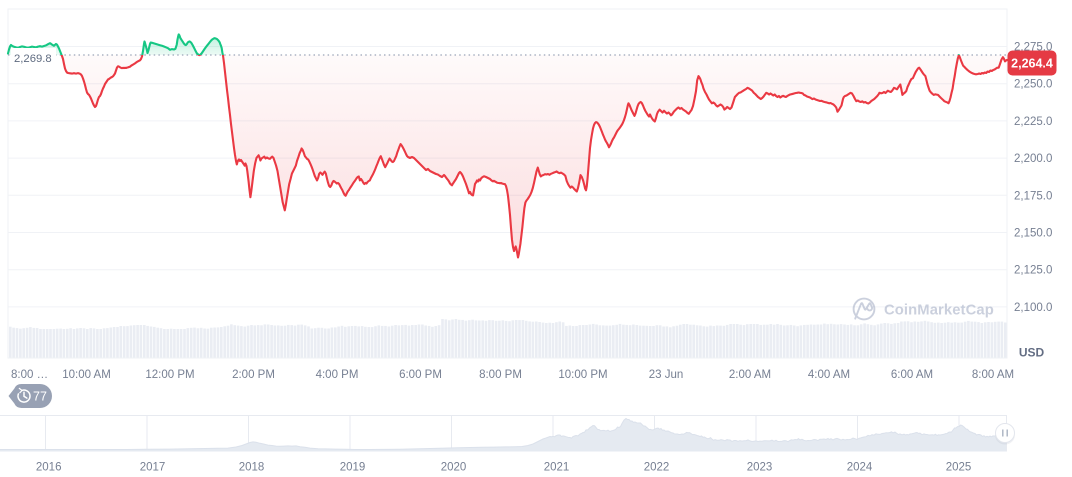  What do you see at coordinates (153, 468) in the screenshot?
I see `svg-text: 2017` at bounding box center [153, 468].